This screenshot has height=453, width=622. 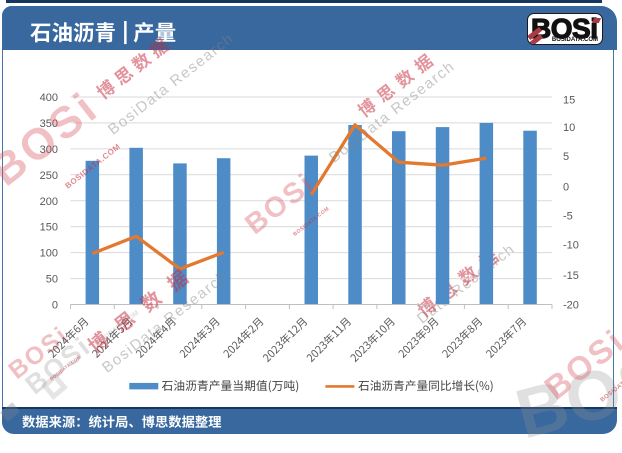 I want to click on svg-text: 100, so click(x=49, y=254).